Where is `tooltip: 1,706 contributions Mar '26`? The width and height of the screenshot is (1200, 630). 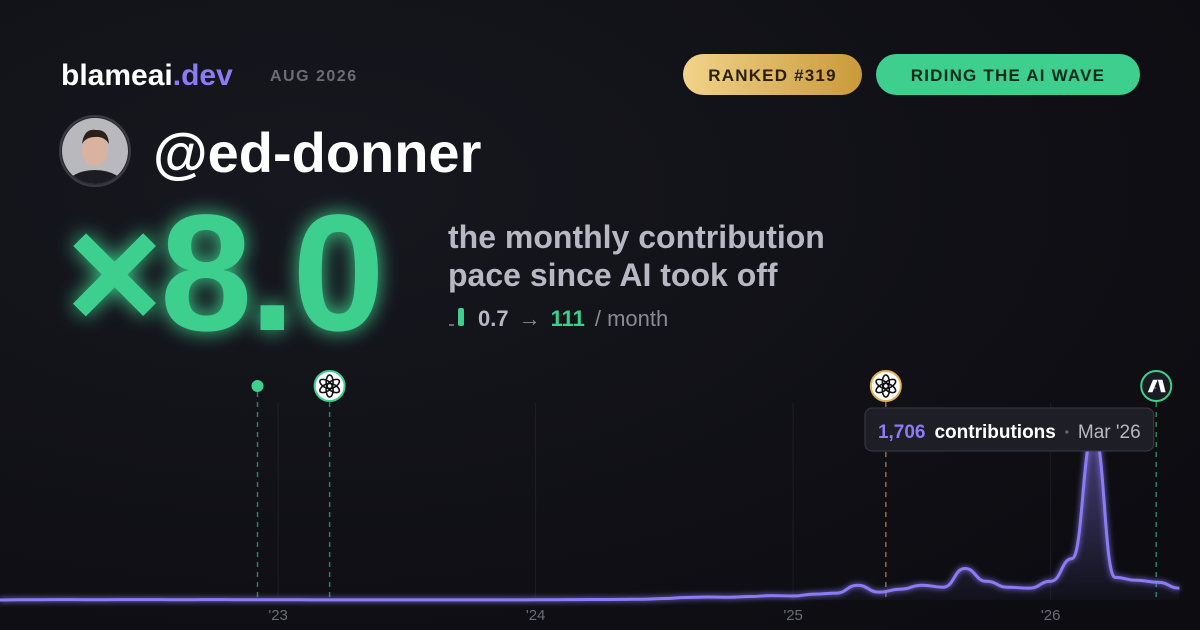 tooltip: 1,706 contributions Mar '26 is located at coordinates (1009, 429).